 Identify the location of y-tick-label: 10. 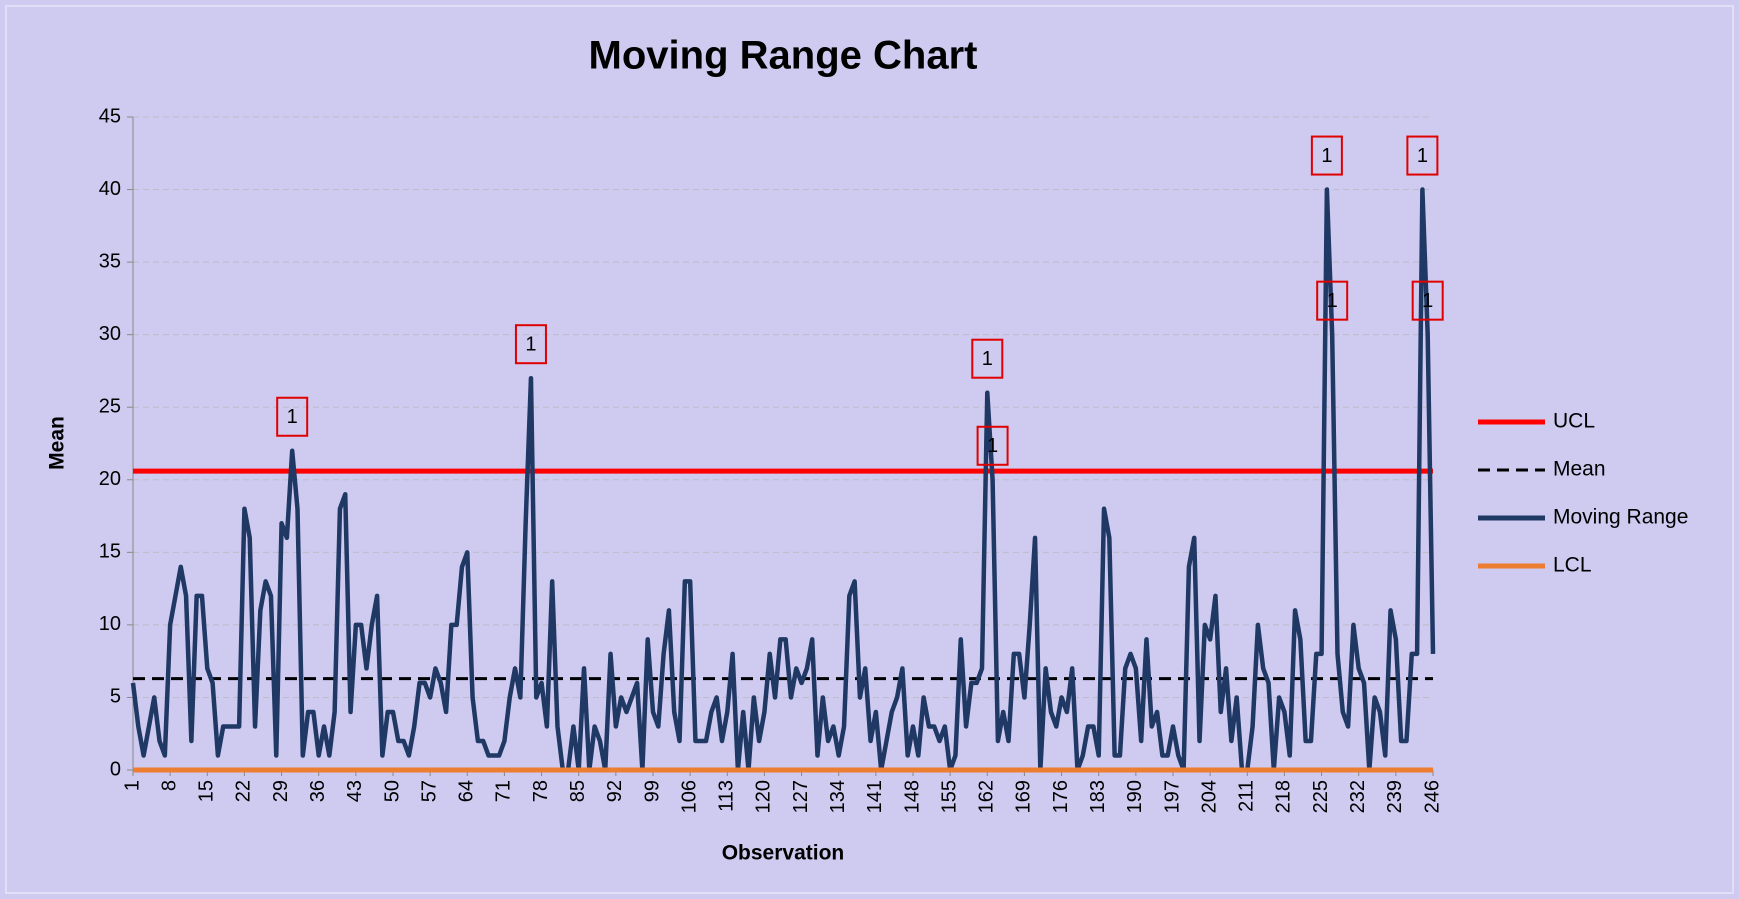
(110, 624).